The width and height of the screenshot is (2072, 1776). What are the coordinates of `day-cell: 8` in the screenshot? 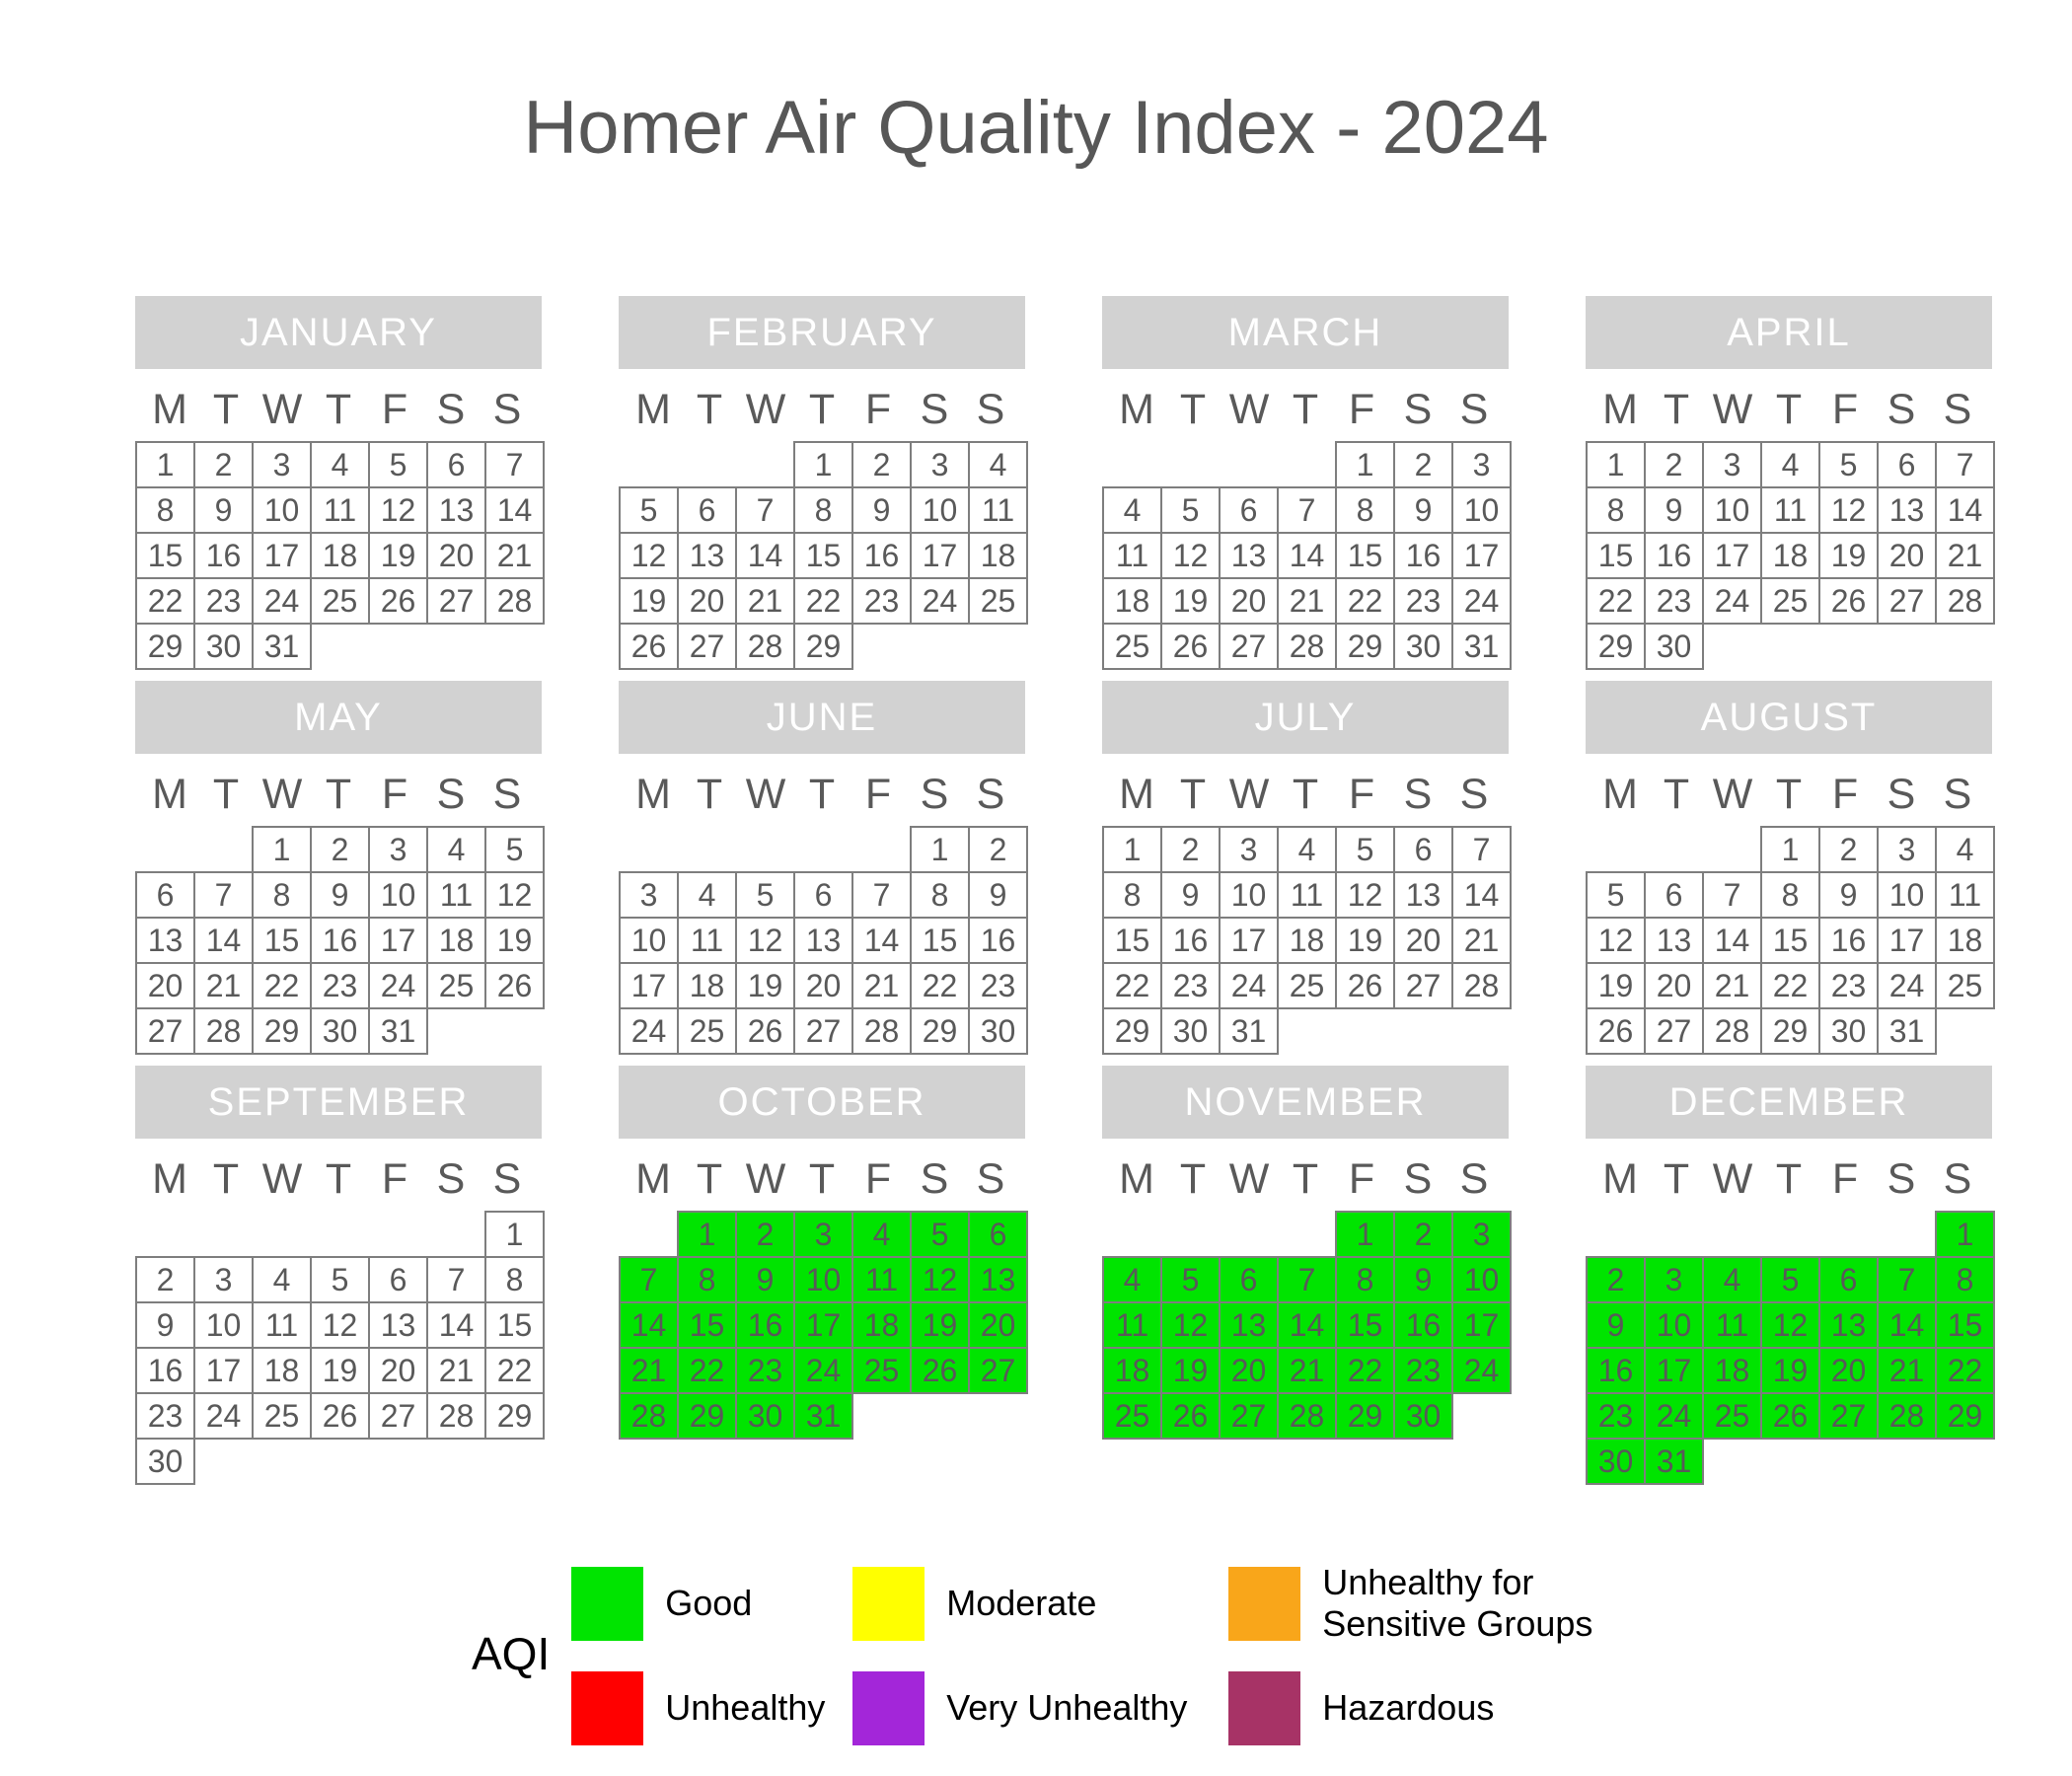 It's located at (1790, 895).